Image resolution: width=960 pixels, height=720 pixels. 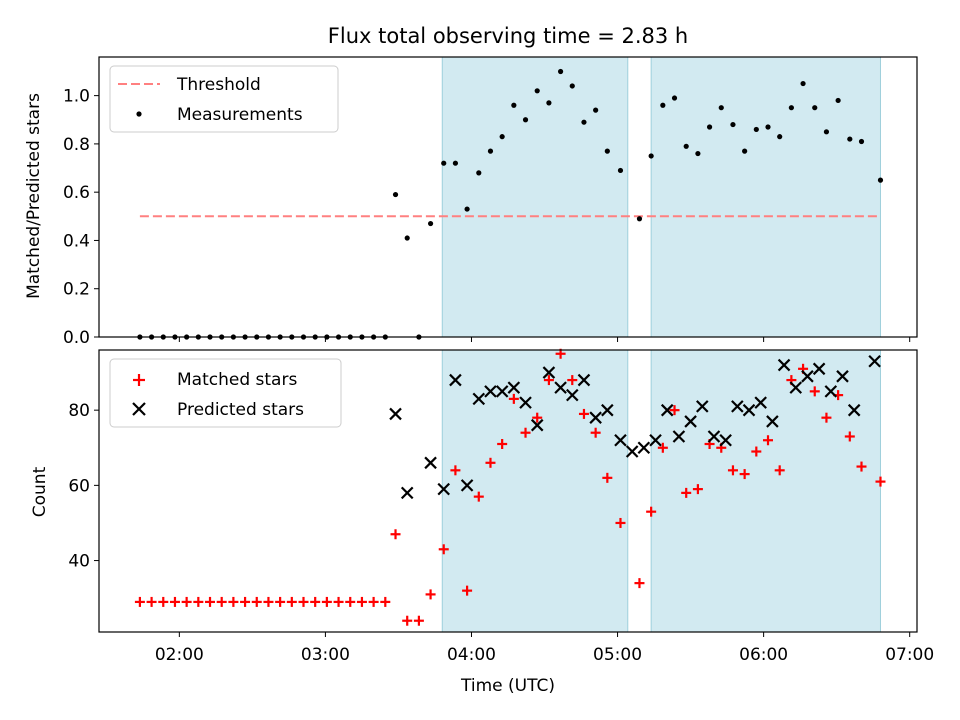 What do you see at coordinates (83, 486) in the screenshot?
I see `y-ticks-bottom: 40 60 80` at bounding box center [83, 486].